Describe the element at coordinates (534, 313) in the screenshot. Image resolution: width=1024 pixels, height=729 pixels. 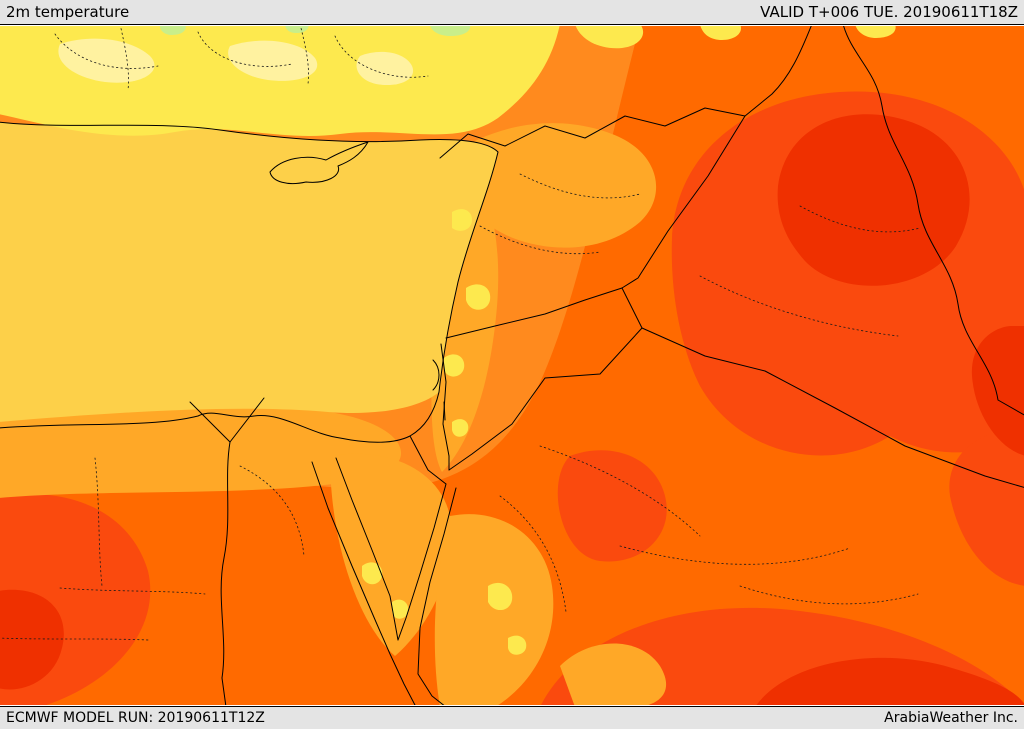
I see `border-syria-jordan` at that location.